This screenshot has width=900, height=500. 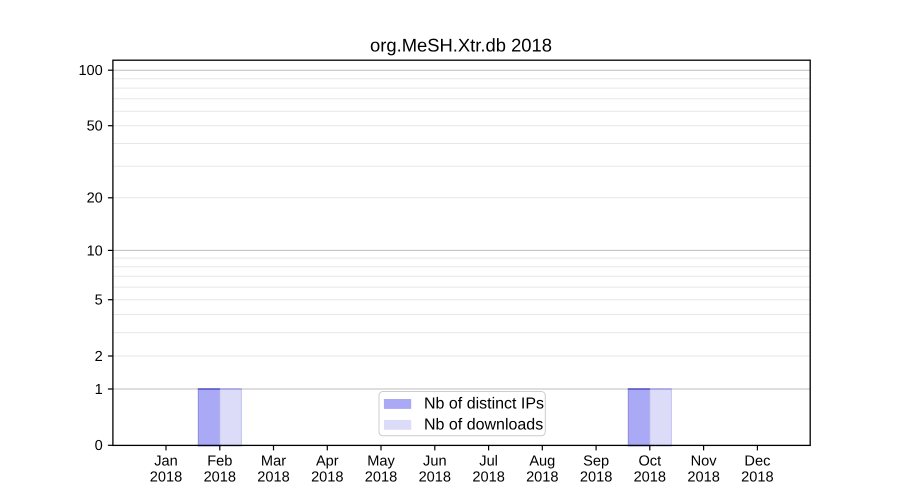 I want to click on svg-text: Nb of distinct IPs, so click(x=484, y=404).